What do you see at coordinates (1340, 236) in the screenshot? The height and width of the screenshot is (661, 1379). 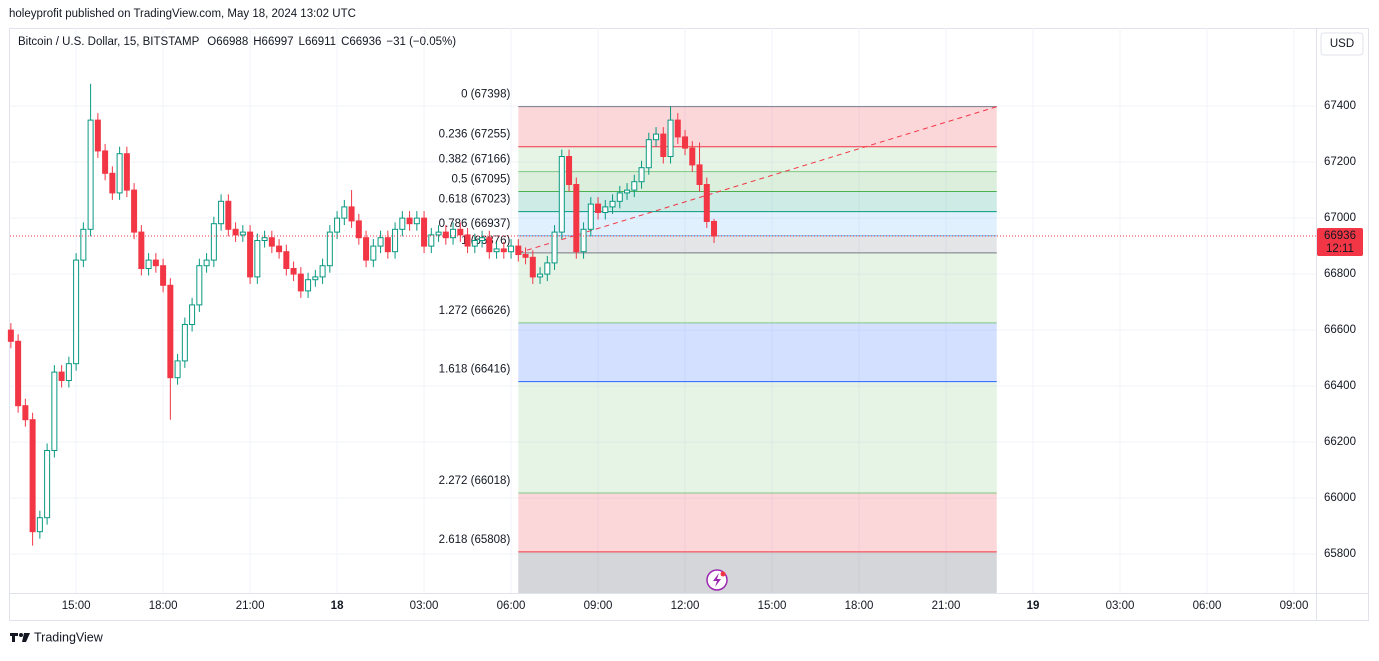 I see `price-label: 66936` at bounding box center [1340, 236].